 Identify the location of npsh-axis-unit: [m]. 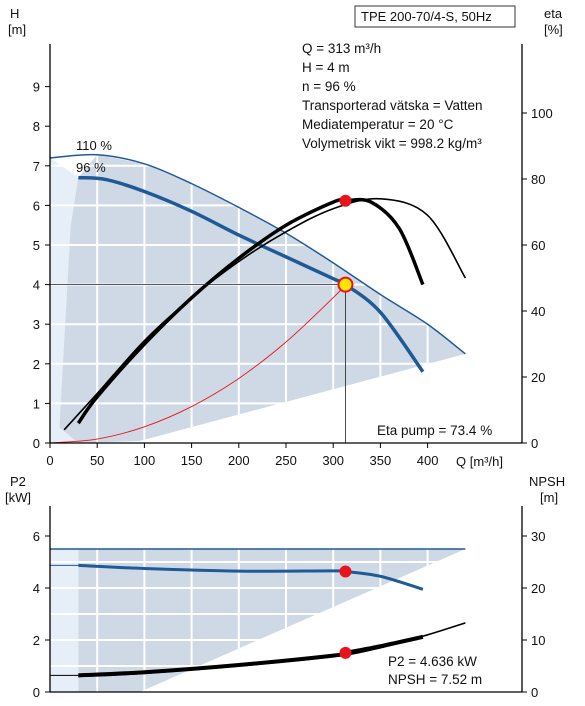
(549, 497).